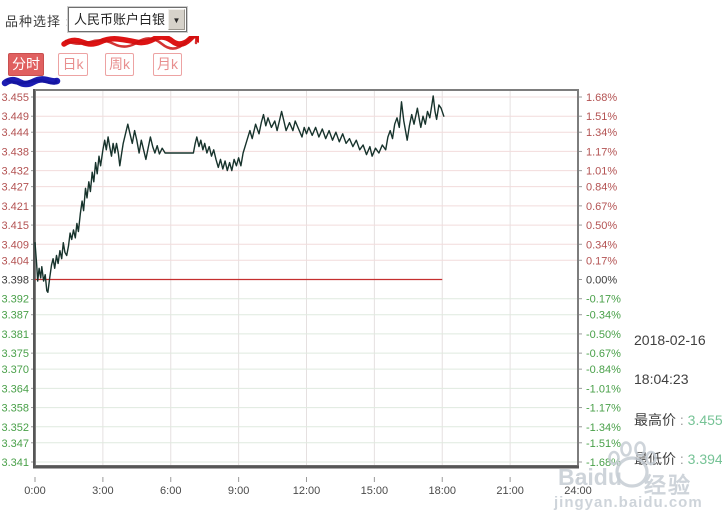 The image size is (722, 529). I want to click on y-axis-percent-label: -1.01%, so click(603, 389).